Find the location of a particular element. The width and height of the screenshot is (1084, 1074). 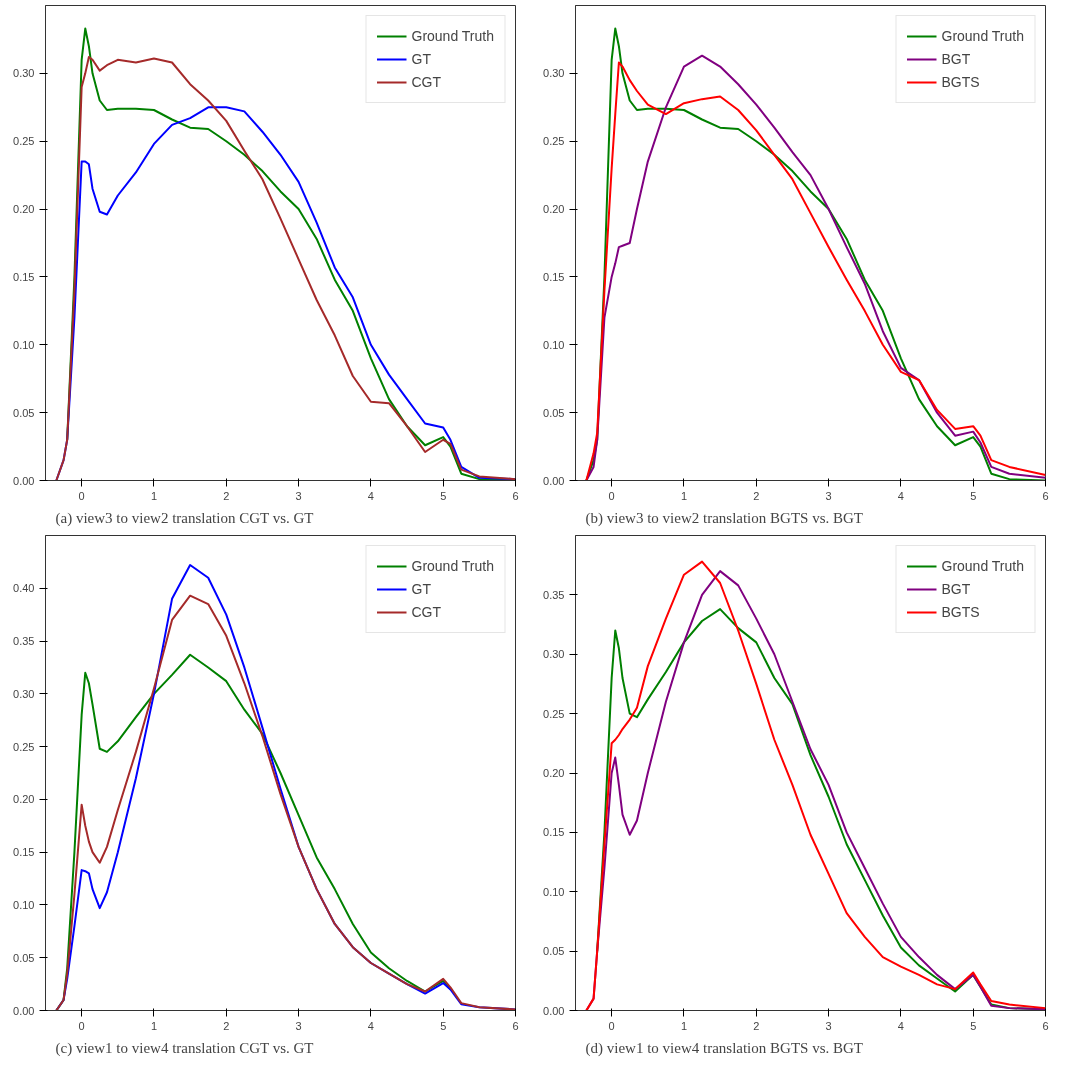

text: (a) view3 to view2 translation CGT vs. GT is located at coordinates (184, 518).